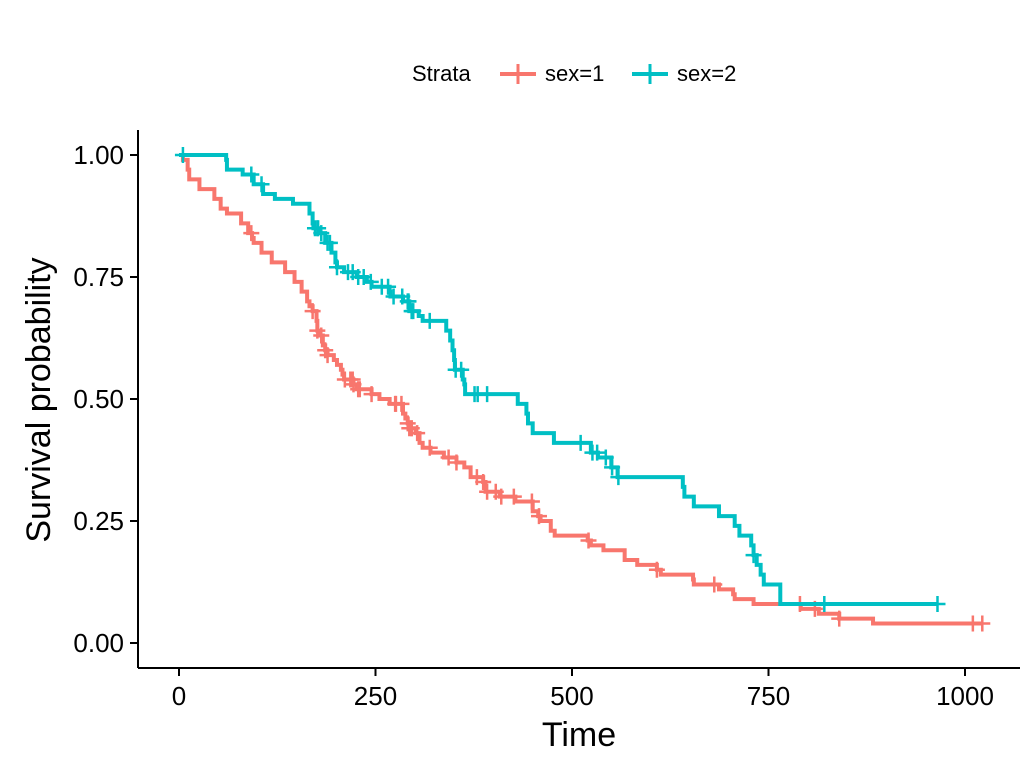  Describe the element at coordinates (375, 696) in the screenshot. I see `x-tick-label: 250` at that location.